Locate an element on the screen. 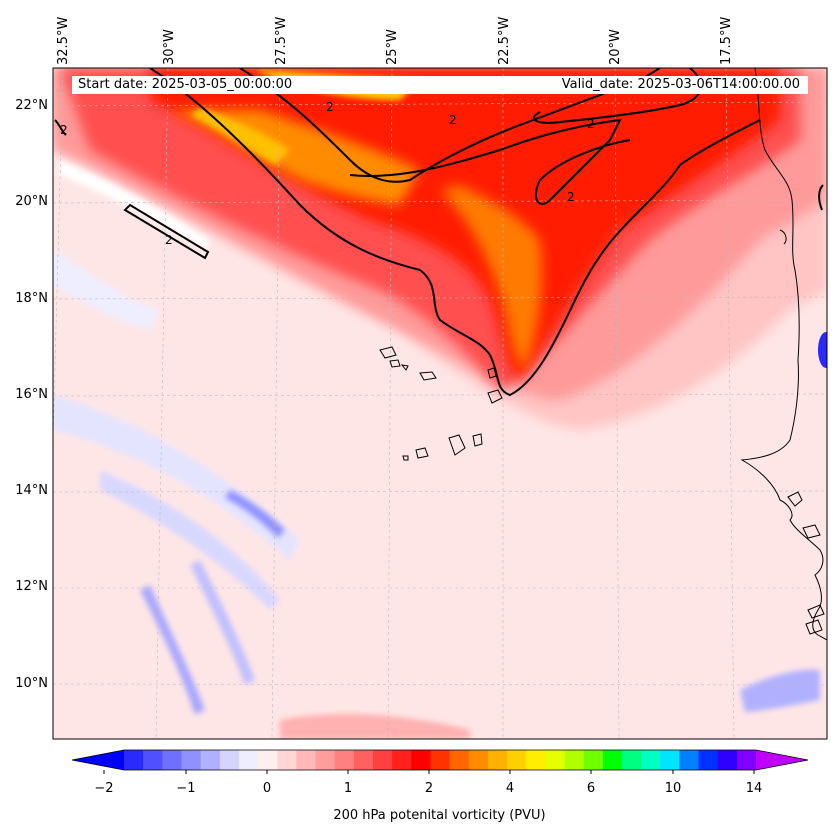  lon-label: 17.5°W is located at coordinates (726, 40).